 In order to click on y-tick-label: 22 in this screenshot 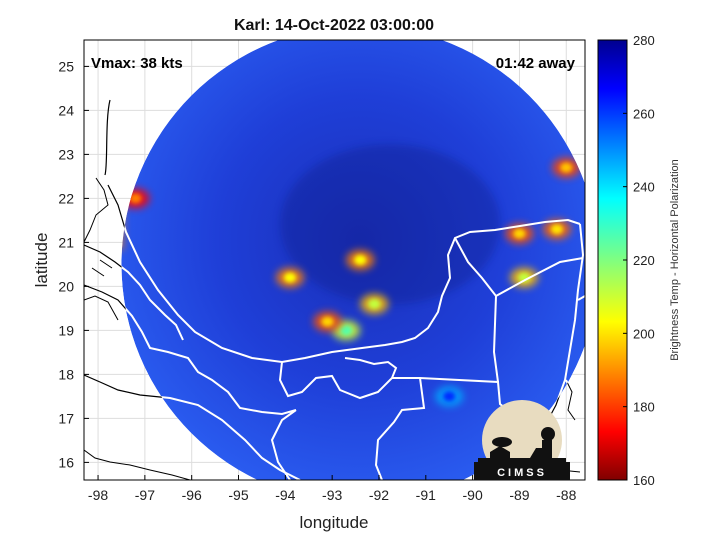, I will do `click(66, 198)`.